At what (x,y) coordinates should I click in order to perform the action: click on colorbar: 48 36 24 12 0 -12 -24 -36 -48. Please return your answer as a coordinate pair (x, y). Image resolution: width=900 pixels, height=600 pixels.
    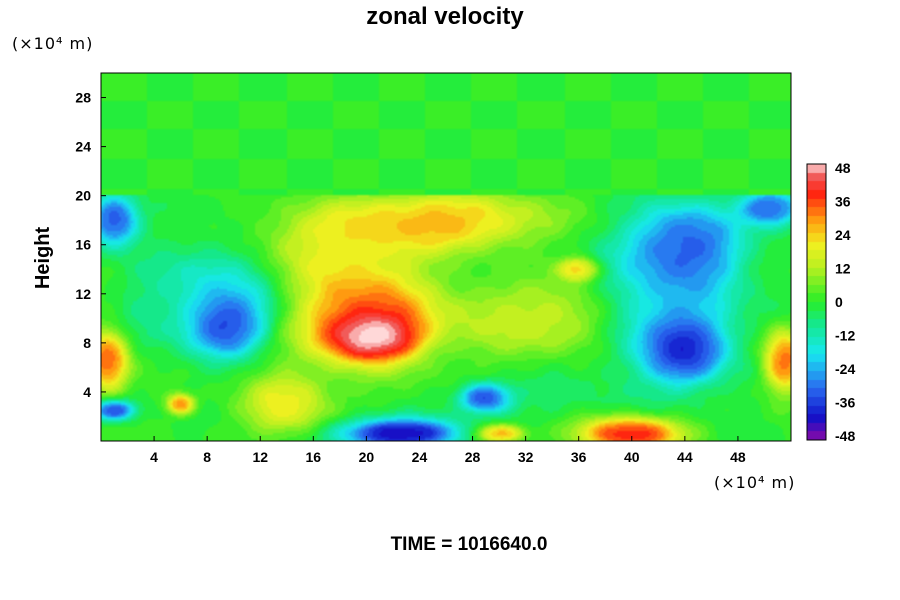
    Looking at the image, I should click on (830, 302).